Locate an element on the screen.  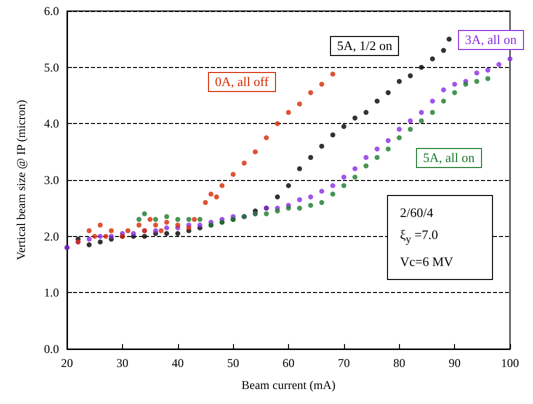
y-tick-label: 0.0 is located at coordinates (51, 349).